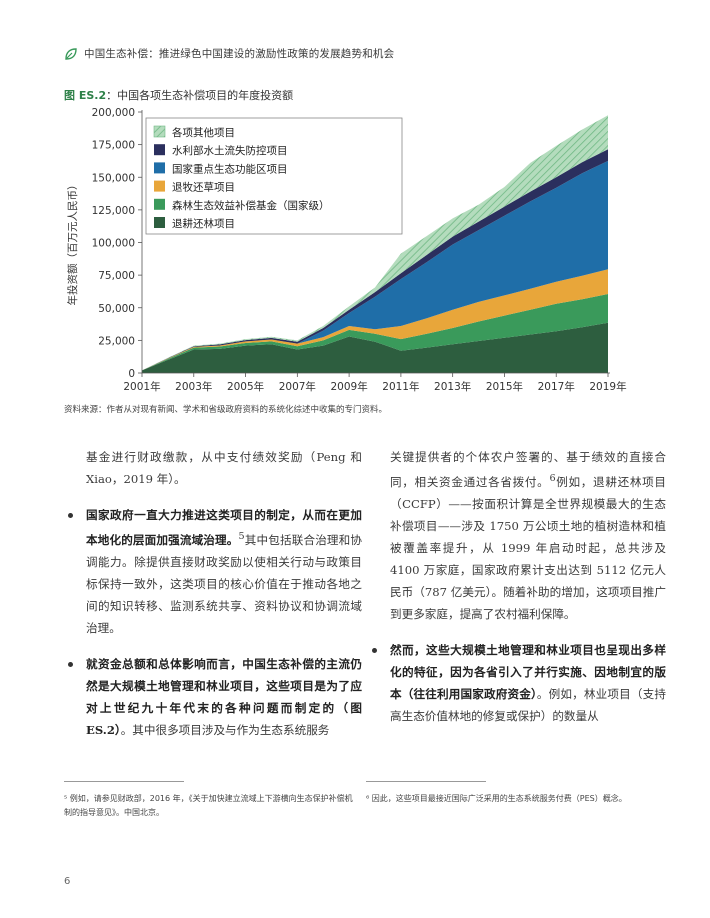 This screenshot has width=710, height=918. What do you see at coordinates (141, 386) in the screenshot?
I see `x-tick-label: 2001年` at bounding box center [141, 386].